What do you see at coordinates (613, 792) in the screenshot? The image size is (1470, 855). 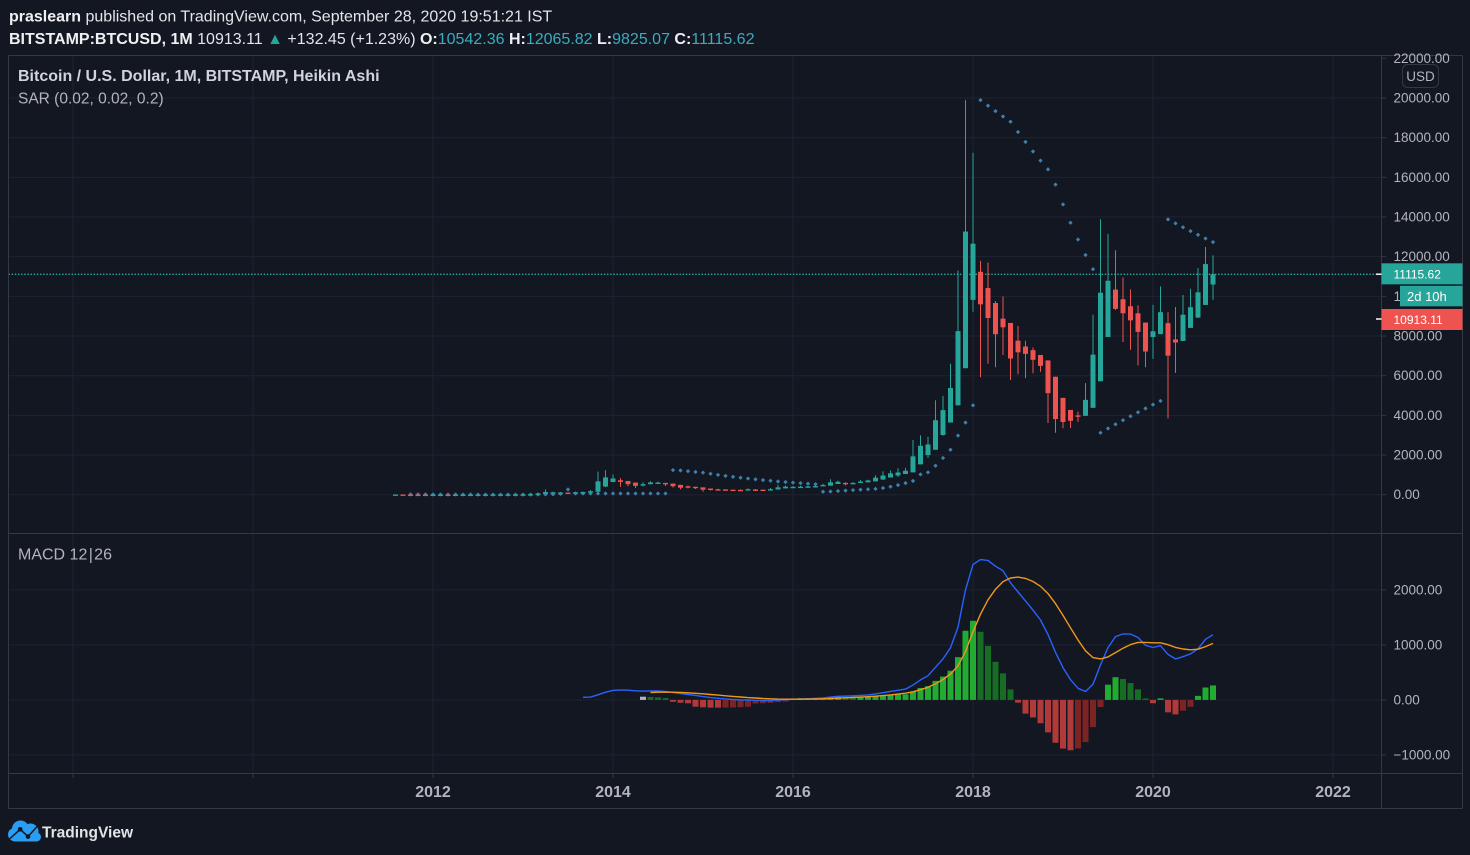 I see `svg-text: 2014` at bounding box center [613, 792].